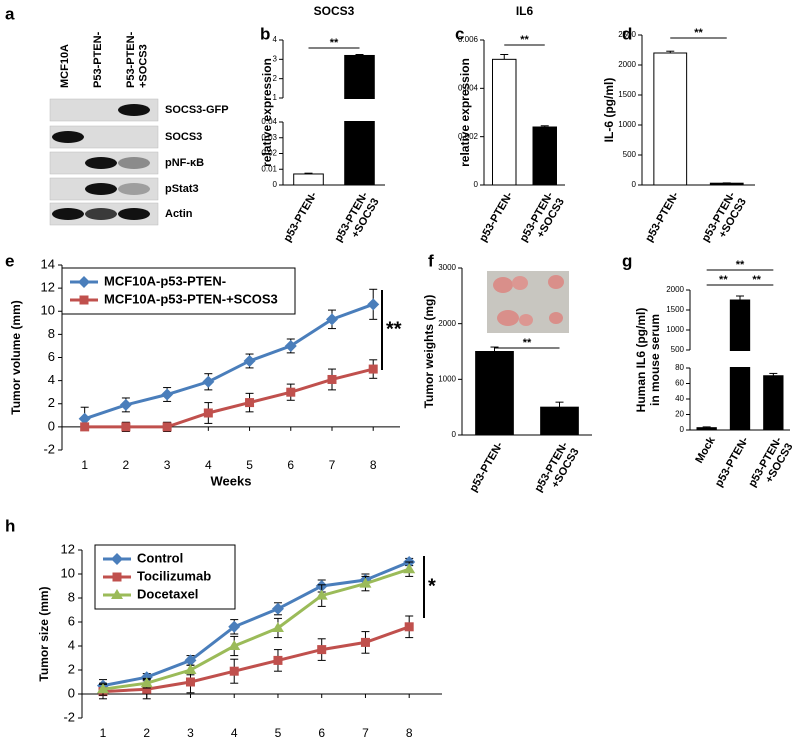 The width and height of the screenshot is (800, 747). I want to click on y-axis-title: IL-6 (pg/ml), so click(609, 110).